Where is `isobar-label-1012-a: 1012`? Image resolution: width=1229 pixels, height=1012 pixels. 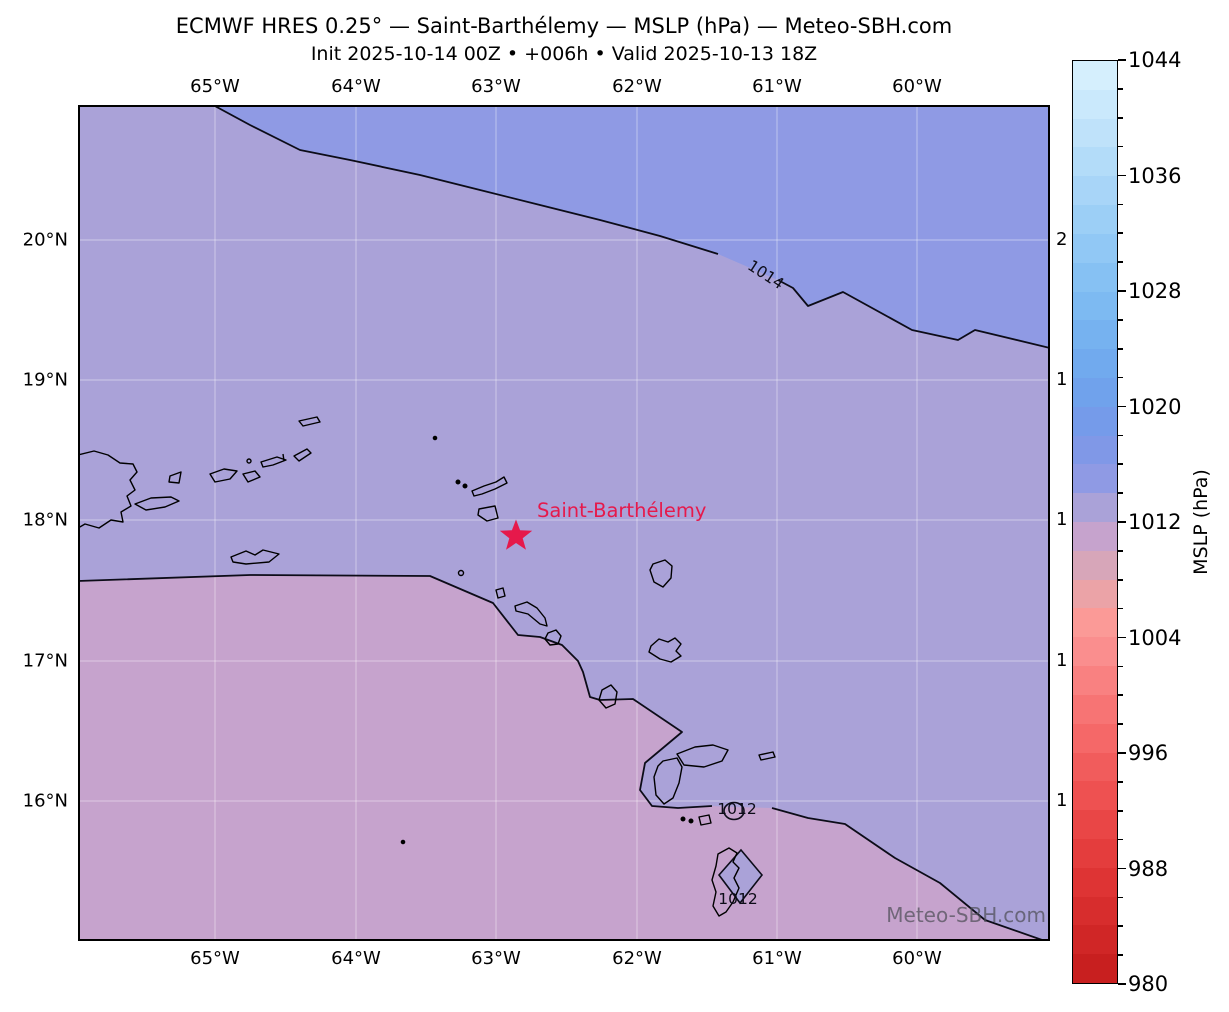 isobar-label-1012-a: 1012 is located at coordinates (736, 809).